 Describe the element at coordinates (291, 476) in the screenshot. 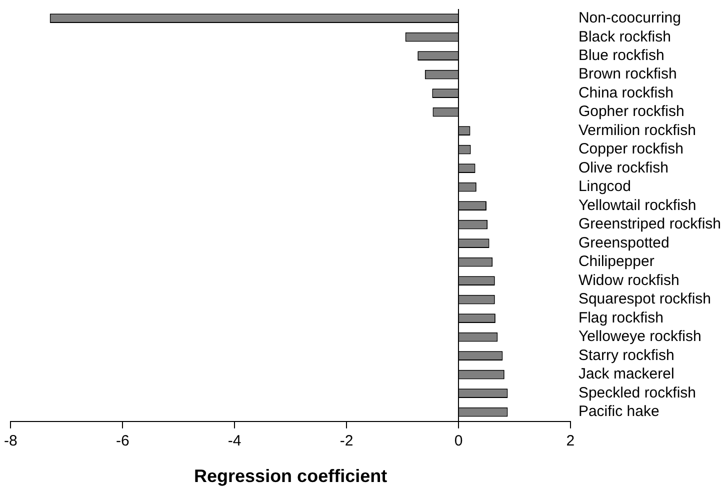

I see `x-axis-title: Regression coefficient` at that location.